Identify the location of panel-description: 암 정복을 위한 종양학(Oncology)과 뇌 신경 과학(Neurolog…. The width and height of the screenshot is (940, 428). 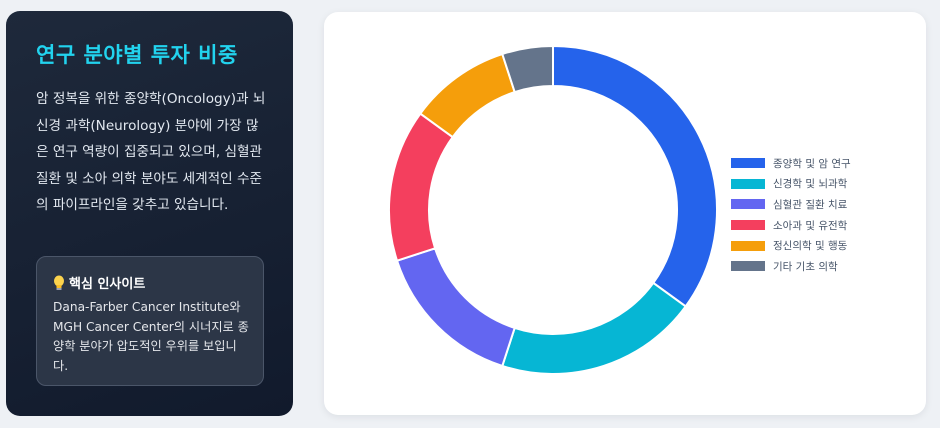
(151, 152).